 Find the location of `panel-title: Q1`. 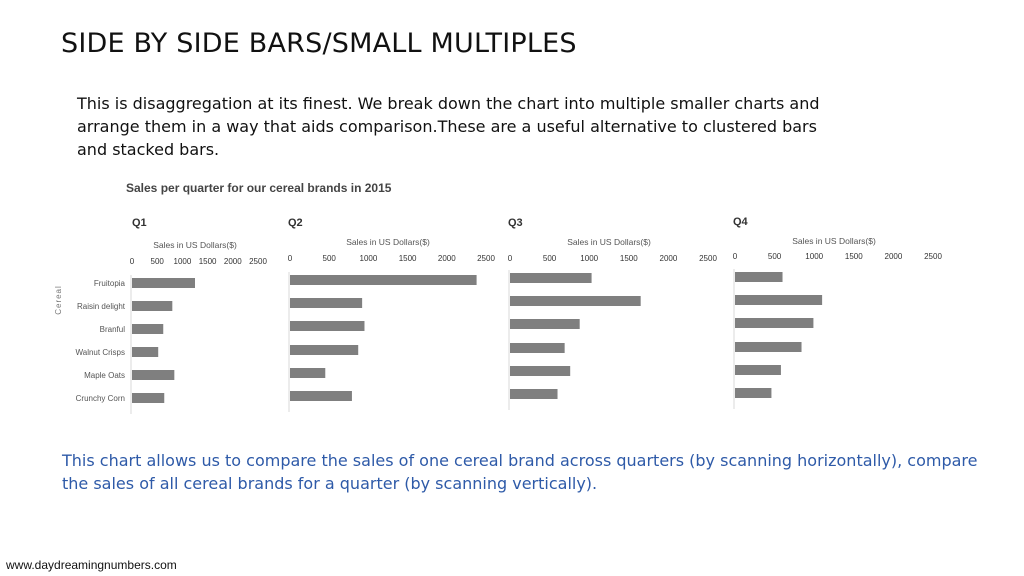

panel-title: Q1 is located at coordinates (139, 223).